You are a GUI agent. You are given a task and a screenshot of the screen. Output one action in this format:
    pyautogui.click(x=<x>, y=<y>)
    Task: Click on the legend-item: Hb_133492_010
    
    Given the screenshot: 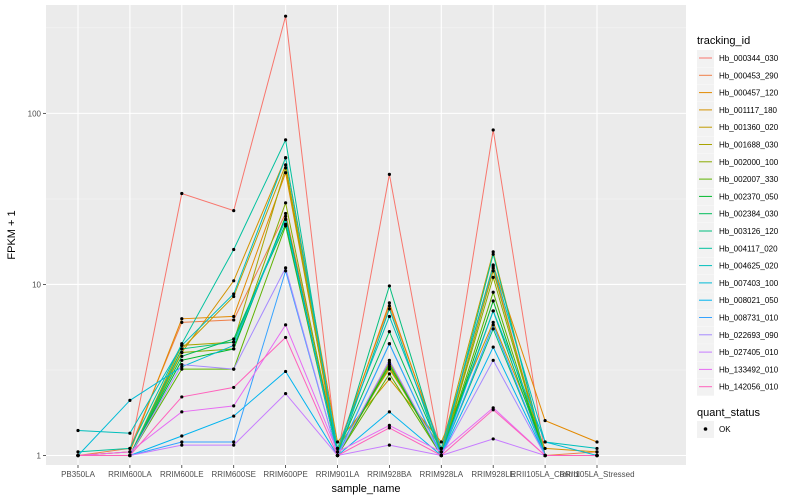 What is the action you would take?
    pyautogui.click(x=738, y=370)
    